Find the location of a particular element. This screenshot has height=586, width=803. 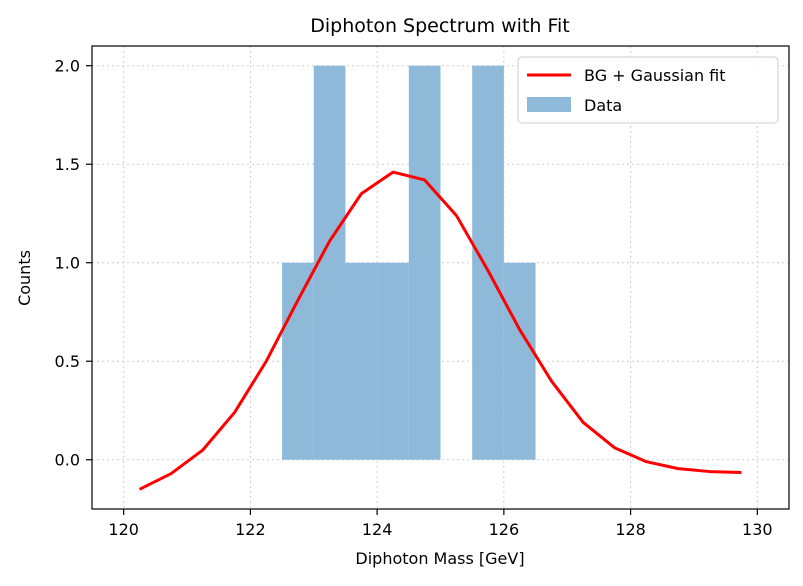

y-tick-label-2: 1.0 is located at coordinates (67, 263).